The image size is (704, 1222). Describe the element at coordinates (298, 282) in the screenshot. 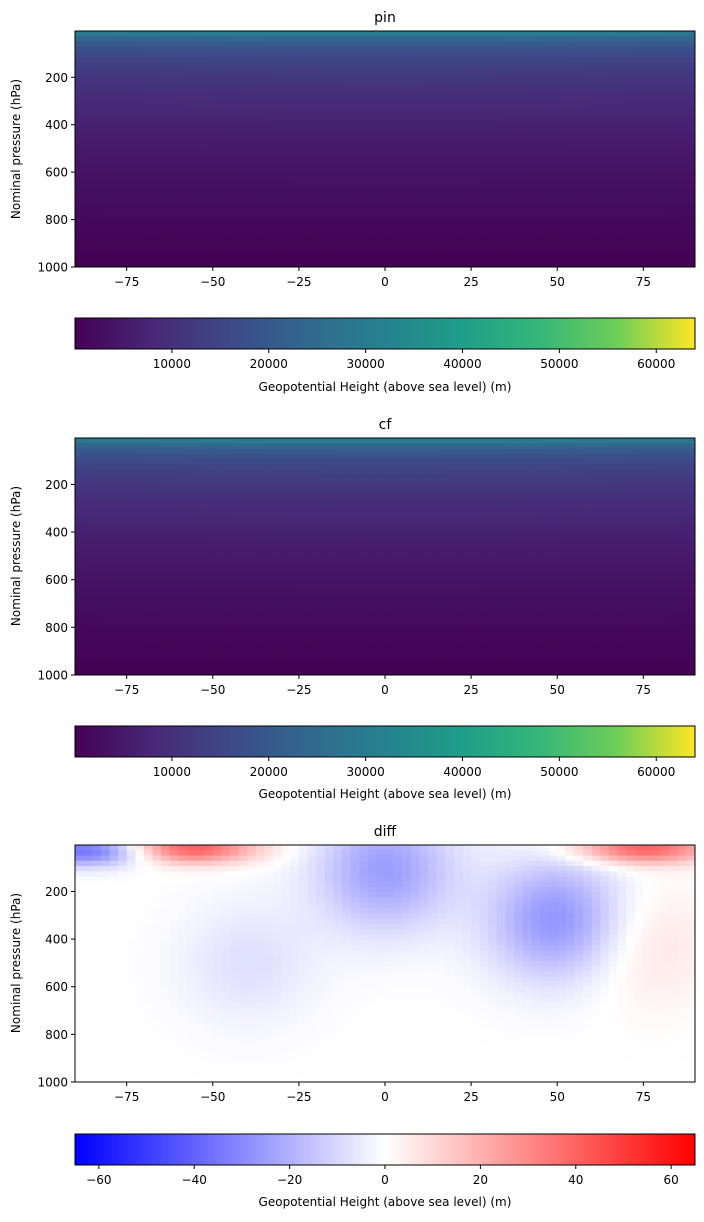

I see `x-tick-label: −25` at that location.